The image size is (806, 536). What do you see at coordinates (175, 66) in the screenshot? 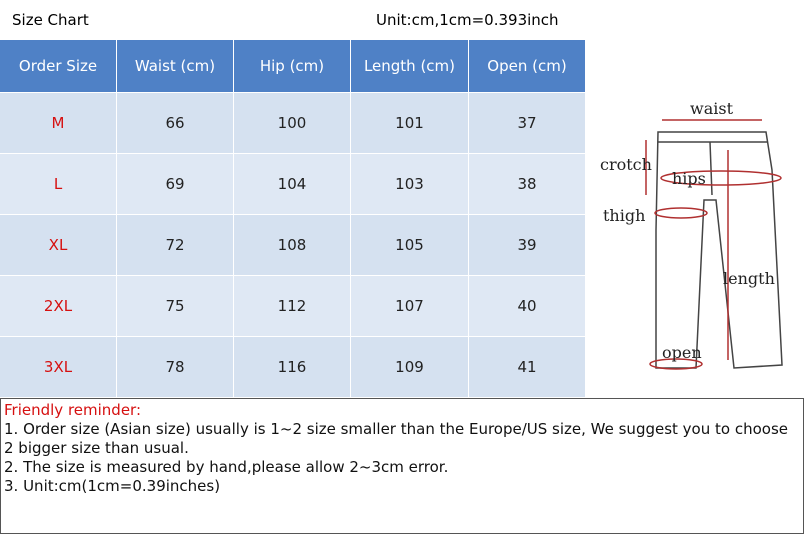
I see `column-header: Waist (cm)` at bounding box center [175, 66].